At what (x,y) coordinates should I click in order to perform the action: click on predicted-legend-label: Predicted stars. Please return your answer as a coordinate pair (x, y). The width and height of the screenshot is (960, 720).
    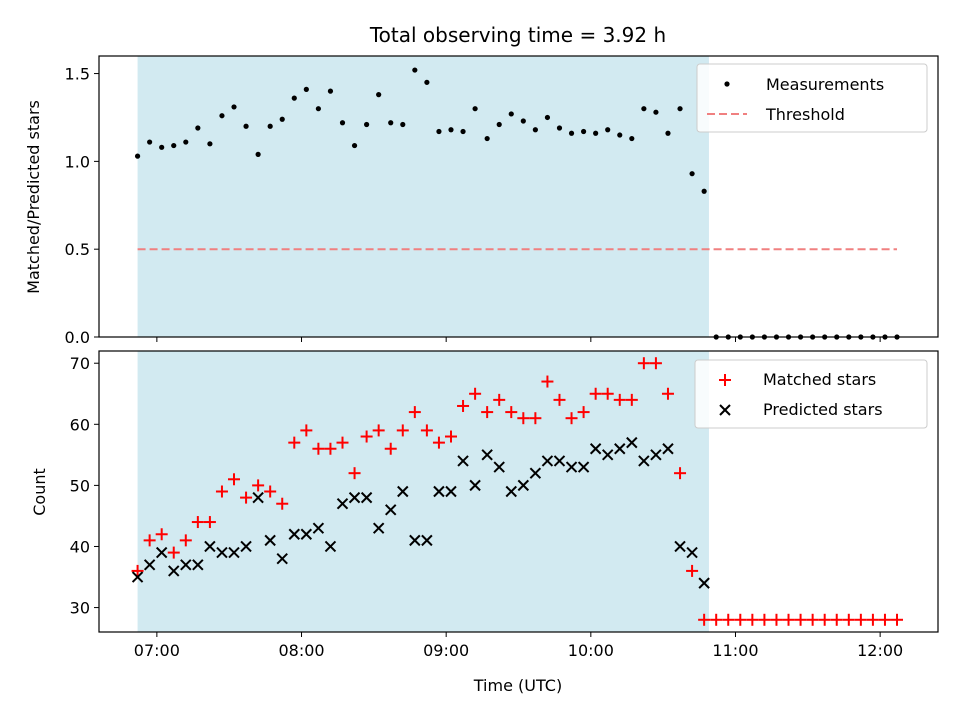
    Looking at the image, I should click on (823, 409).